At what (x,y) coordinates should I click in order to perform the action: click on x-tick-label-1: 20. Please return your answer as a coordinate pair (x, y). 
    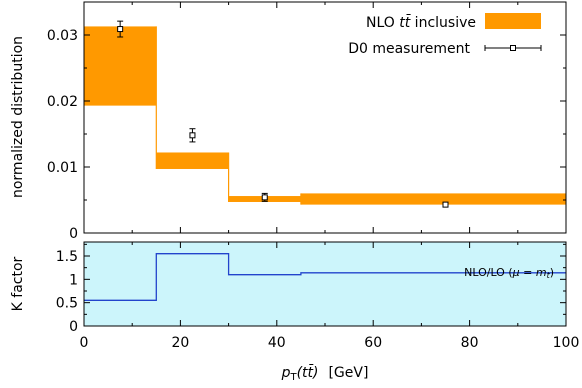
    Looking at the image, I should click on (180, 343).